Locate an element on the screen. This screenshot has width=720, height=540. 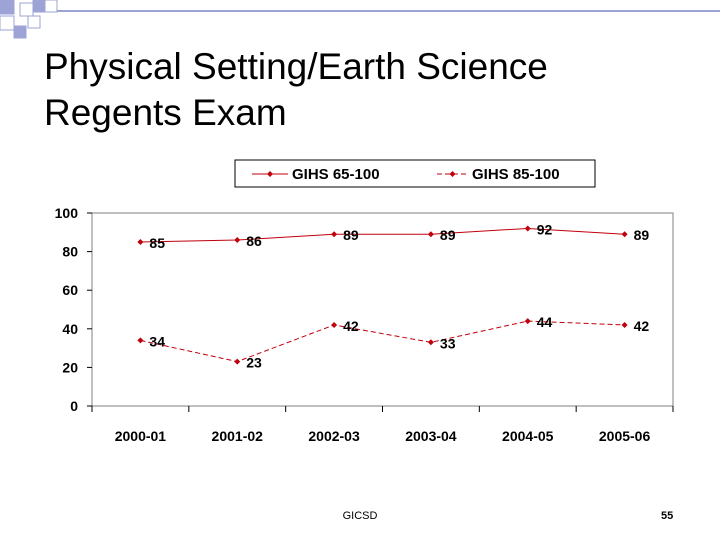
data-label: 33 is located at coordinates (448, 343).